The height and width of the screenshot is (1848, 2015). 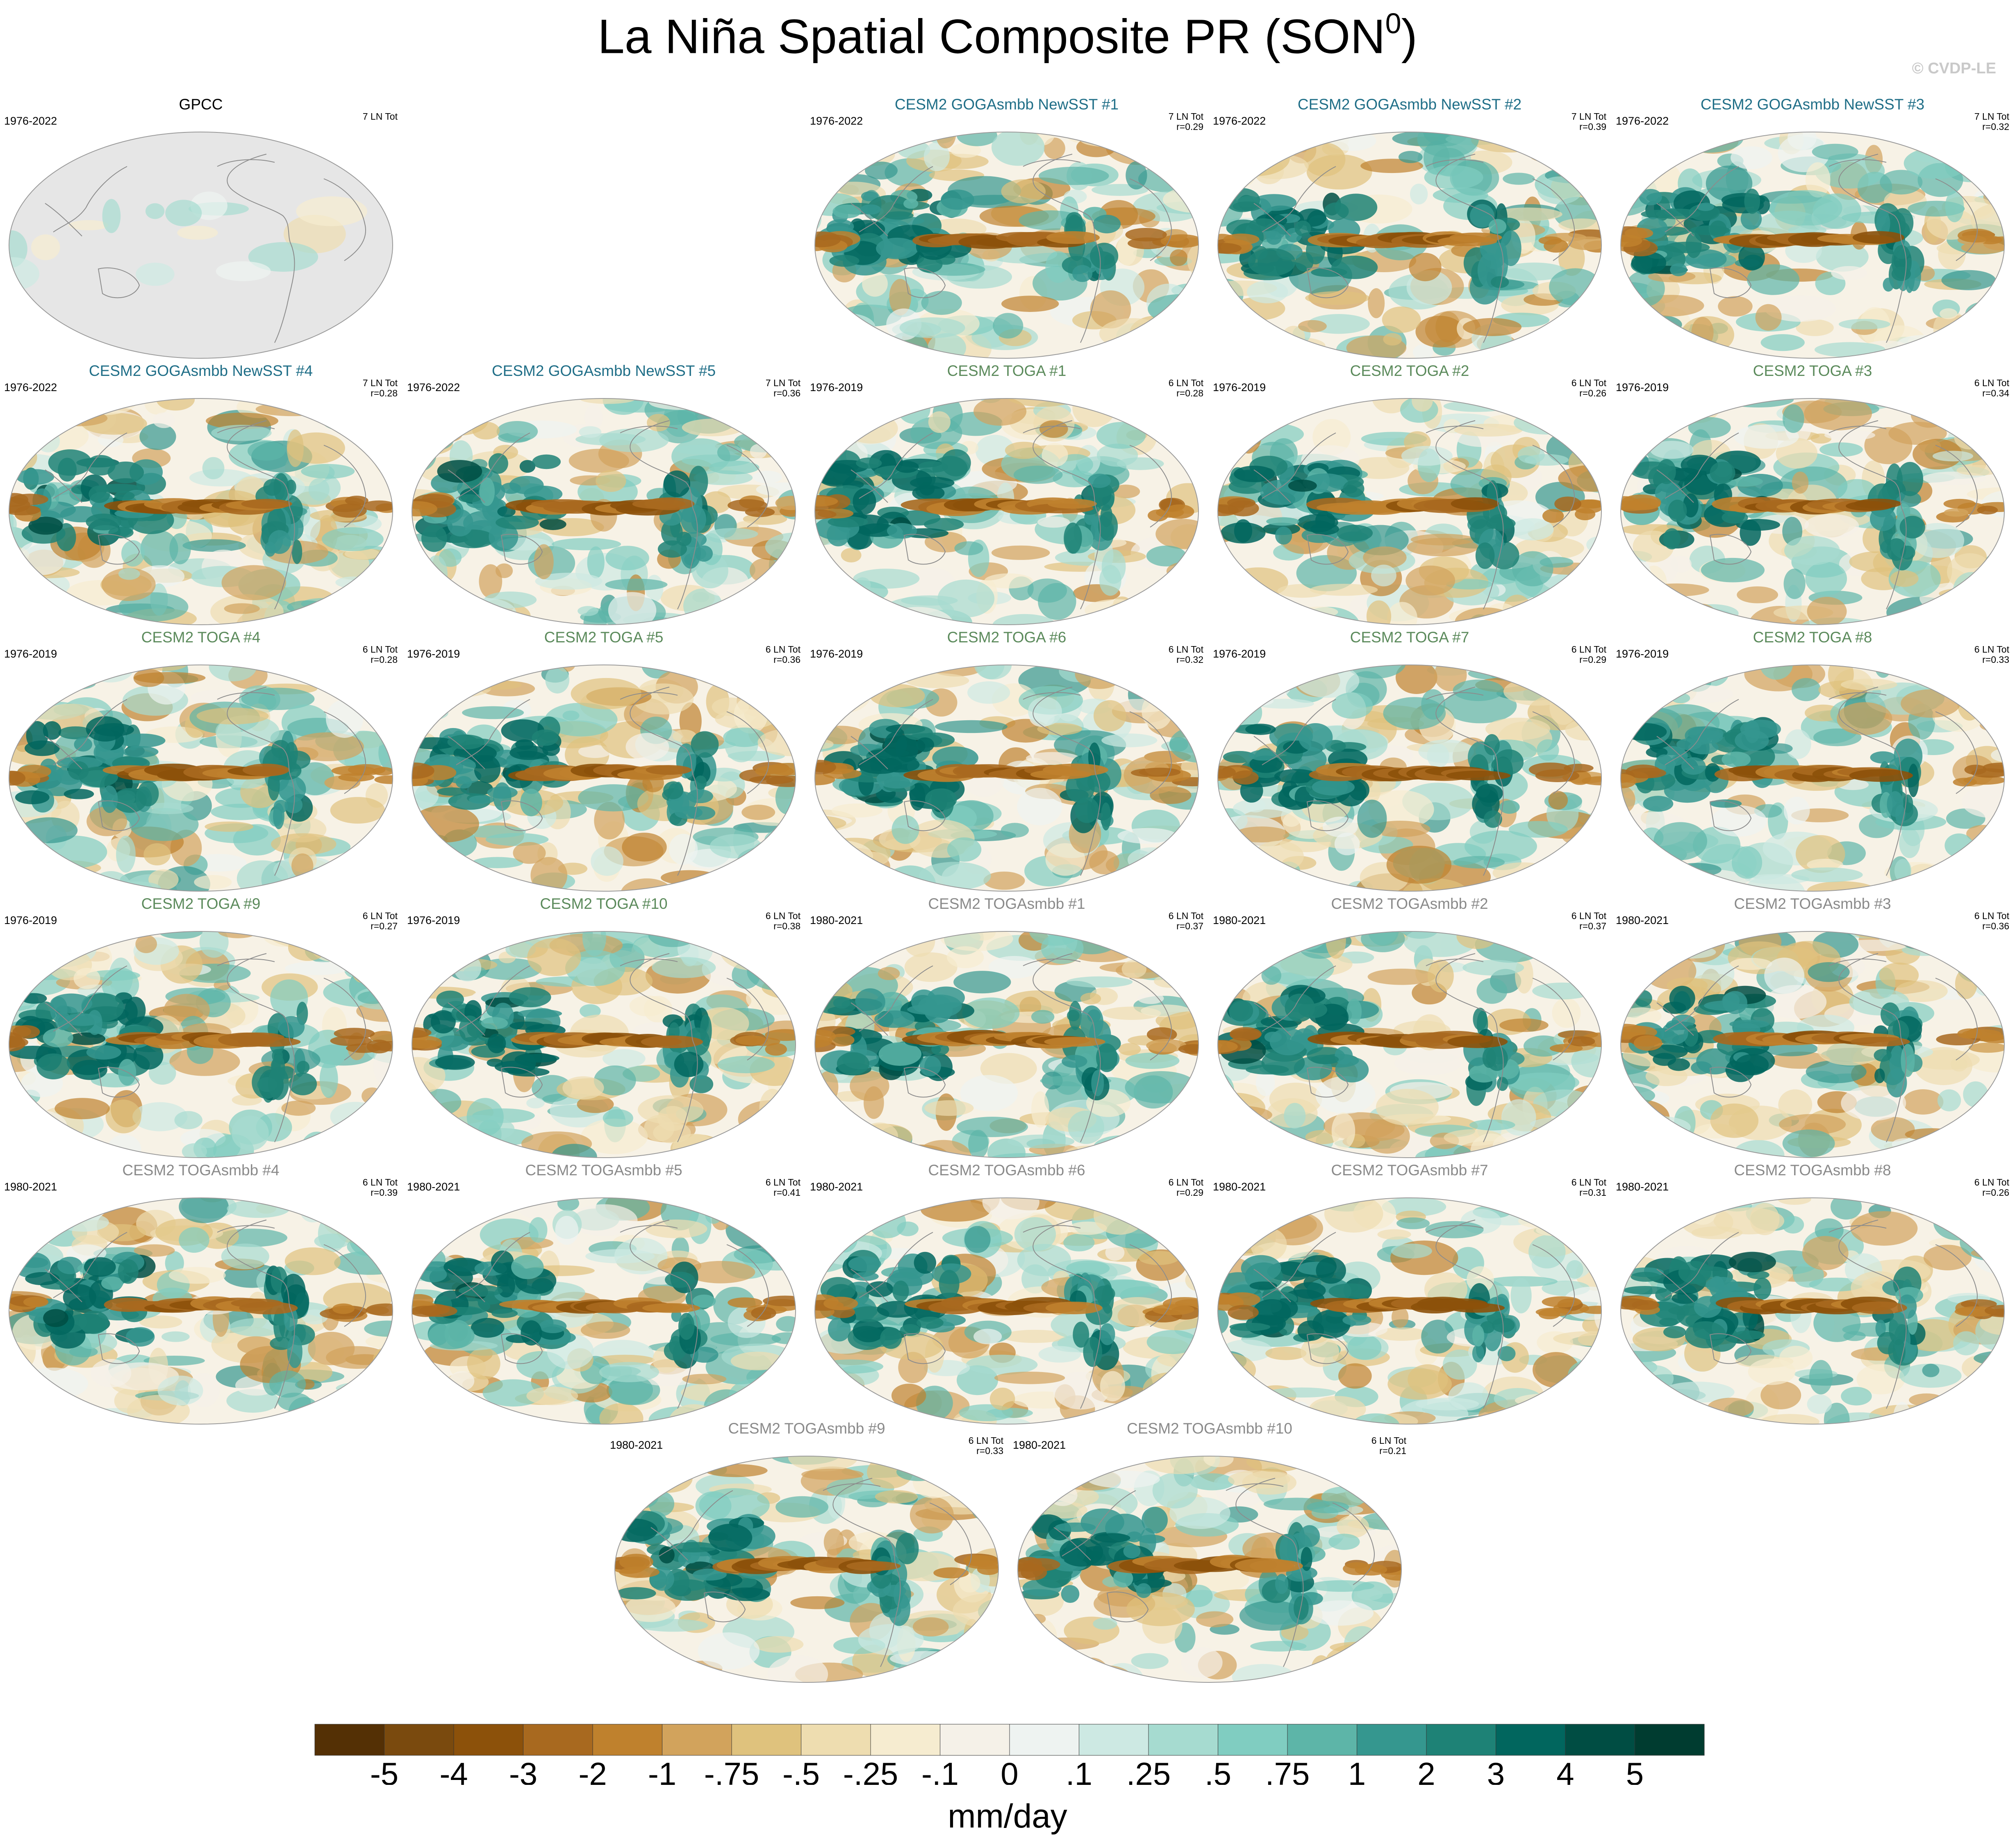 I want to click on ln-count-label: 7 LN Tot, so click(x=1588, y=116).